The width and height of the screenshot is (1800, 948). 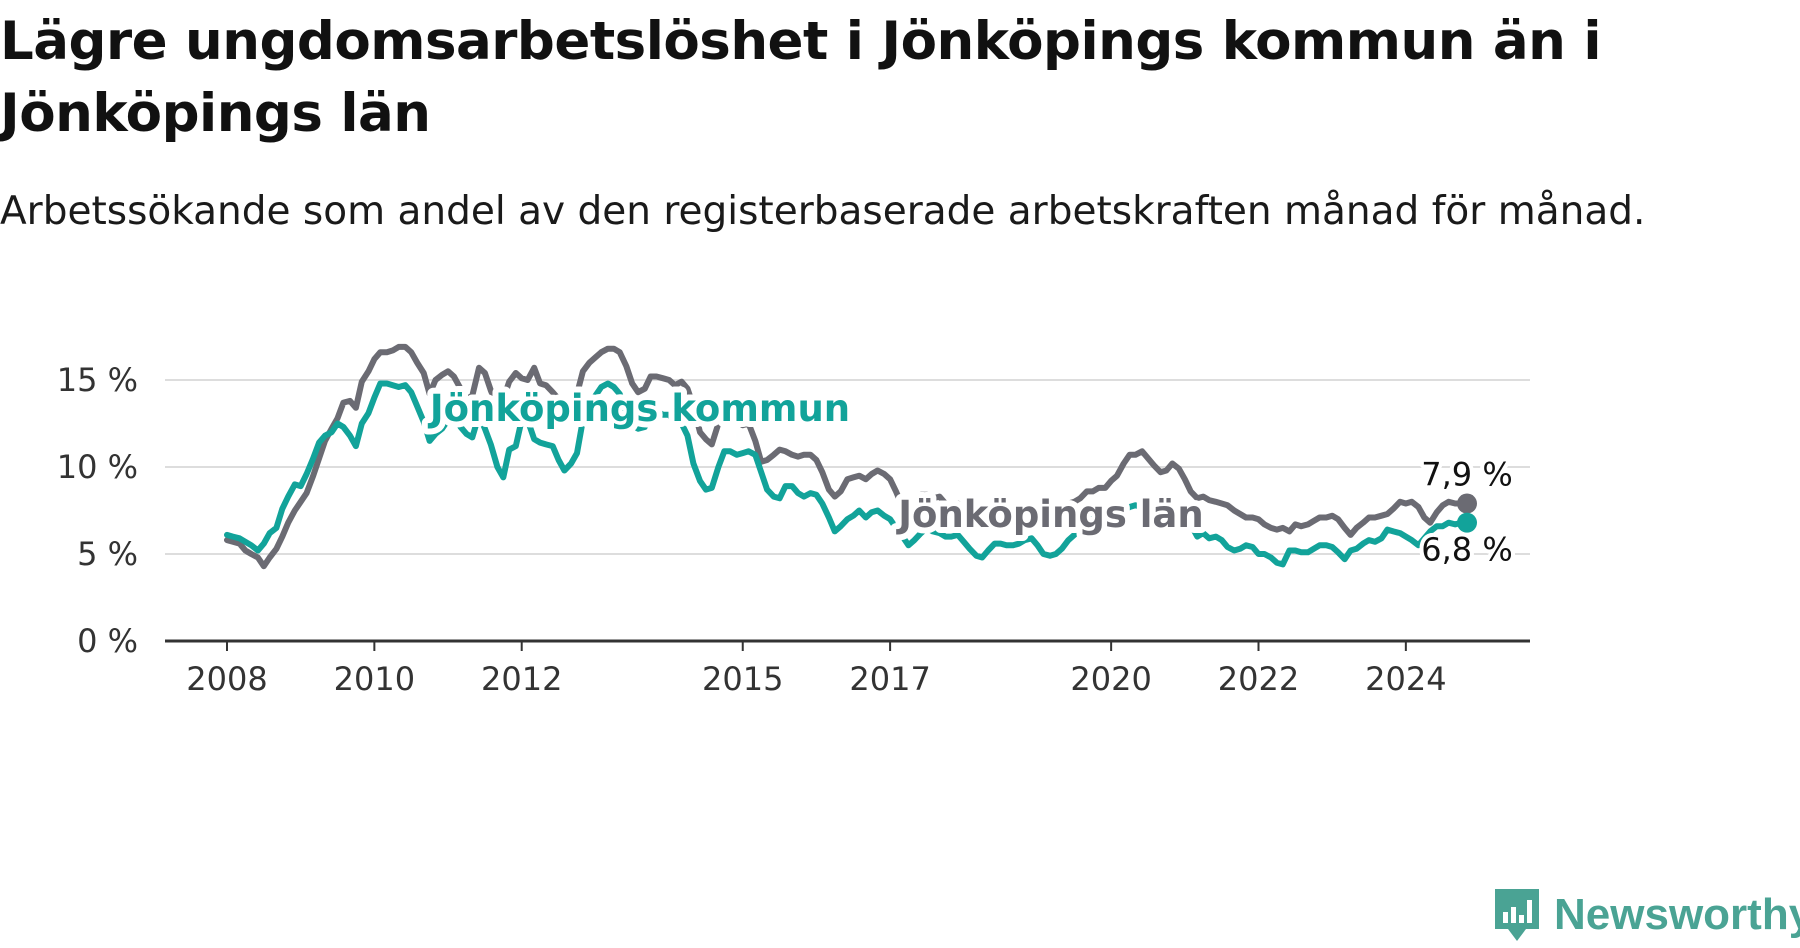 I want to click on series-line, so click(x=847, y=474).